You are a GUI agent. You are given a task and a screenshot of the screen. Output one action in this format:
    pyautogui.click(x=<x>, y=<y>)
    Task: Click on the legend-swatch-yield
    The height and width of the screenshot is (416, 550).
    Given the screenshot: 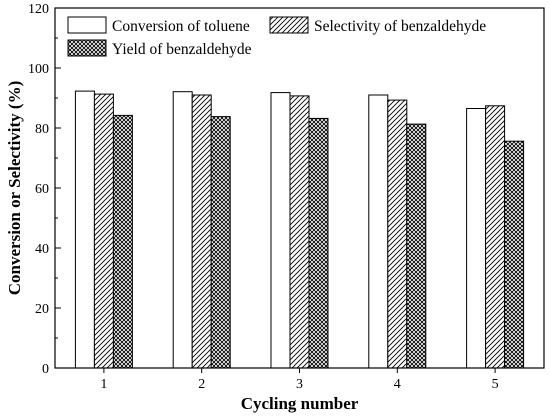 What is the action you would take?
    pyautogui.click(x=87, y=48)
    